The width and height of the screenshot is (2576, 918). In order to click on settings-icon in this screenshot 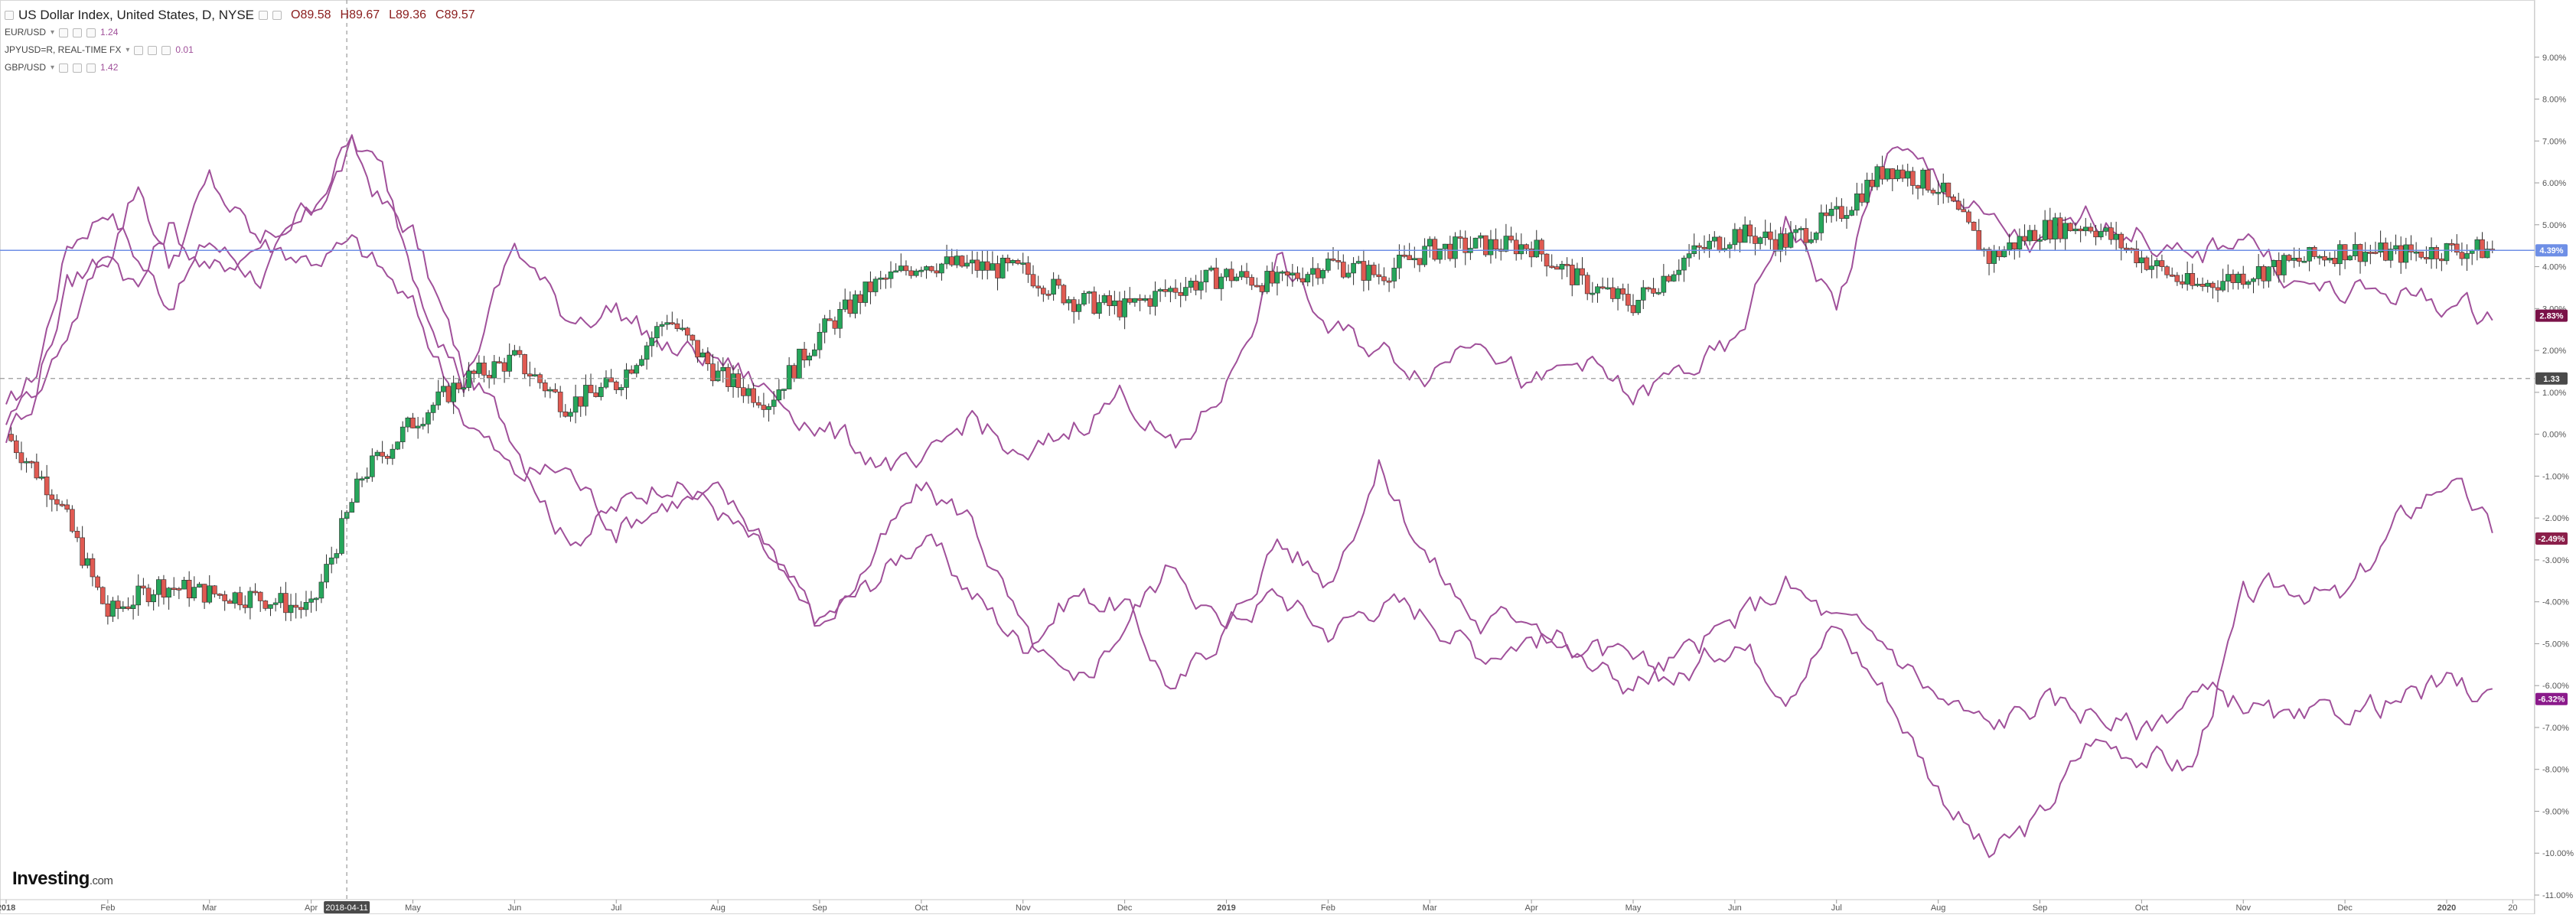, I will do `click(78, 68)`.